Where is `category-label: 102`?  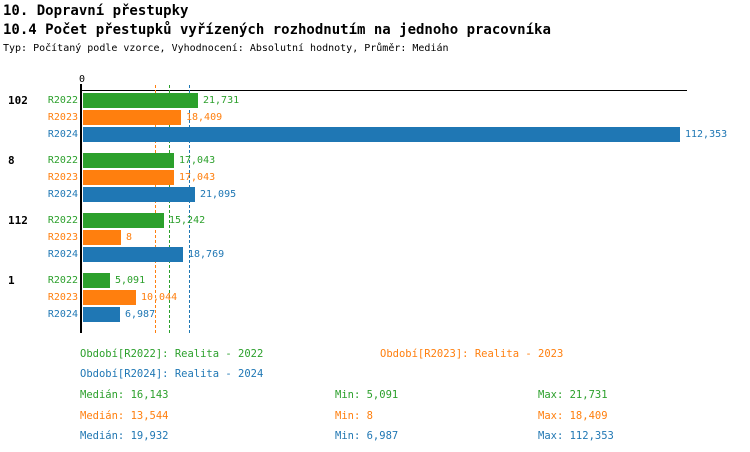 category-label: 102 is located at coordinates (18, 100).